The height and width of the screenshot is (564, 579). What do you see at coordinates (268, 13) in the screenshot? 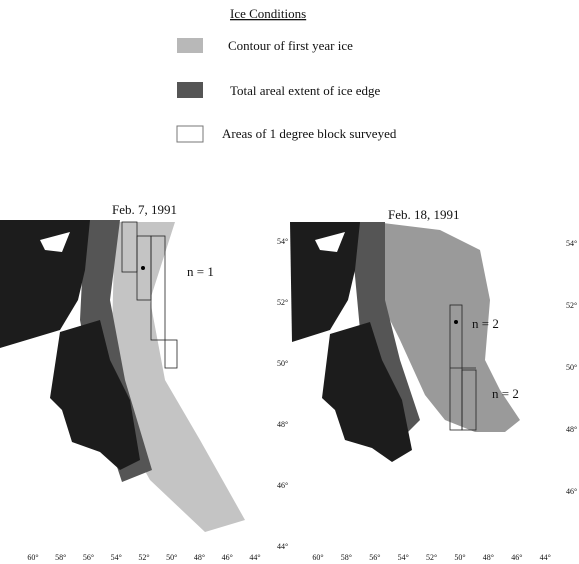
I see `legend-title: Ice Conditions` at bounding box center [268, 13].